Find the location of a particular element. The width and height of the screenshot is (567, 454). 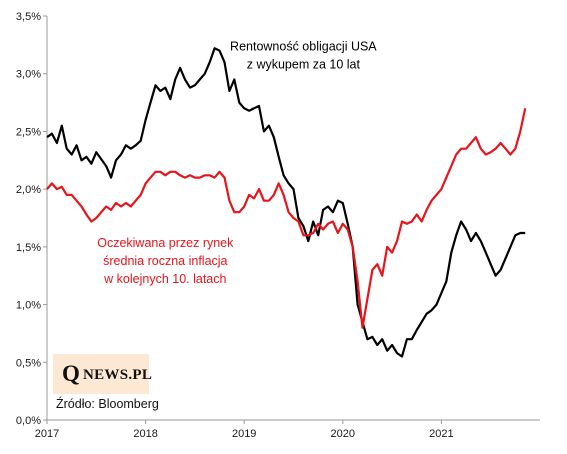

source-note: Źródło: Bloomberg is located at coordinates (107, 404).